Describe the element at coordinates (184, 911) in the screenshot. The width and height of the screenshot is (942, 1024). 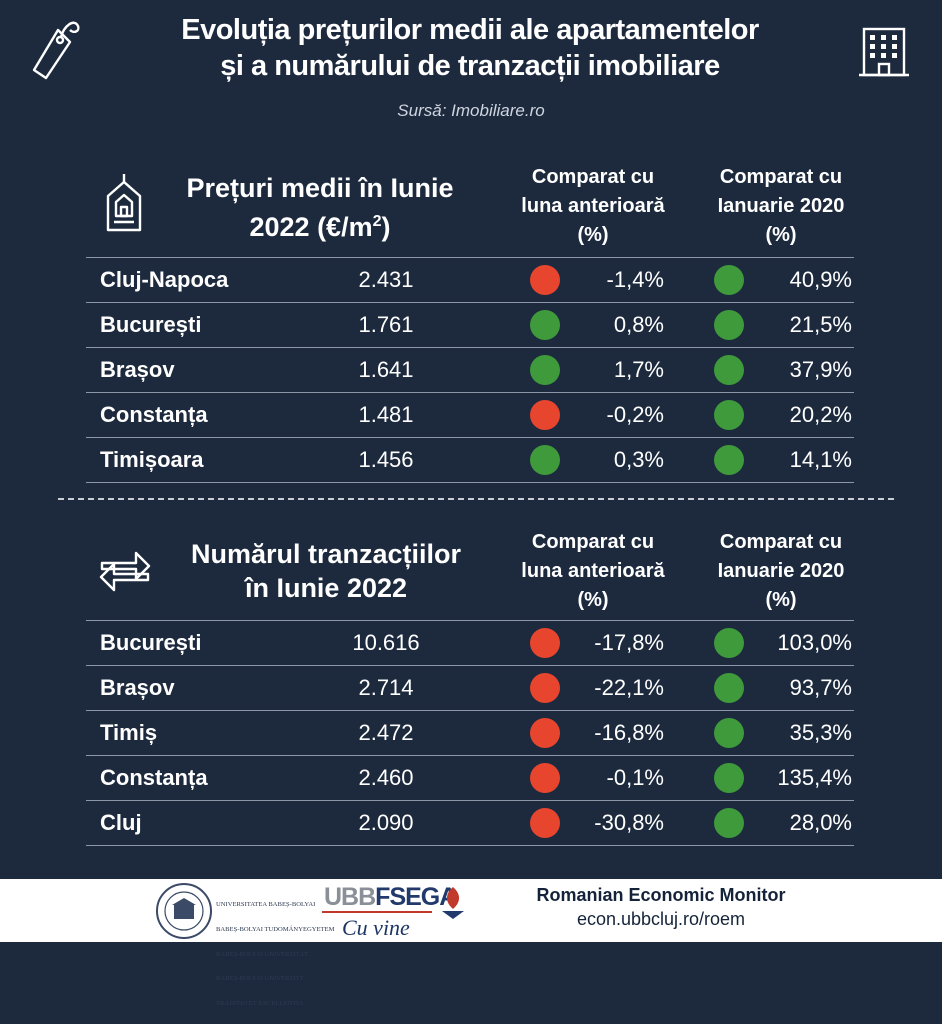
I see `university-seal-logo` at that location.